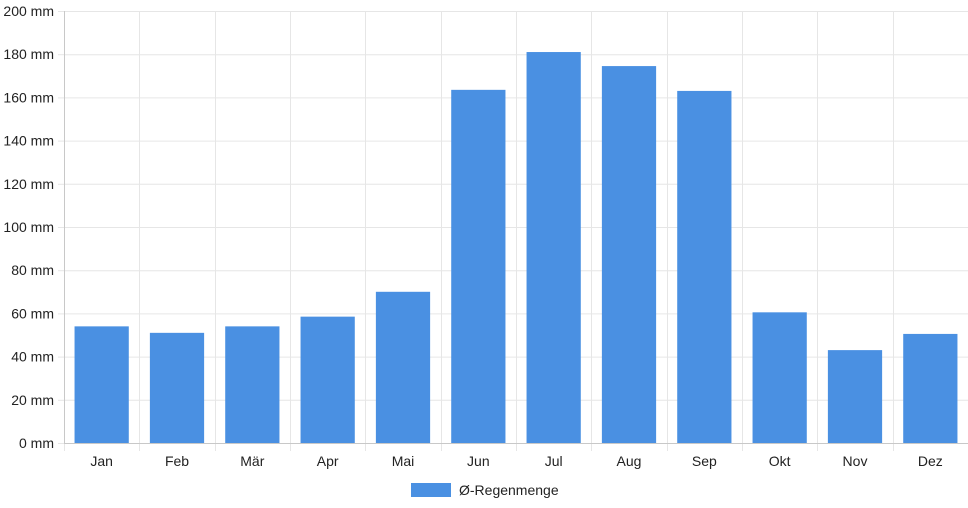 This screenshot has height=508, width=968. I want to click on x-tick-label: Apr, so click(328, 461).